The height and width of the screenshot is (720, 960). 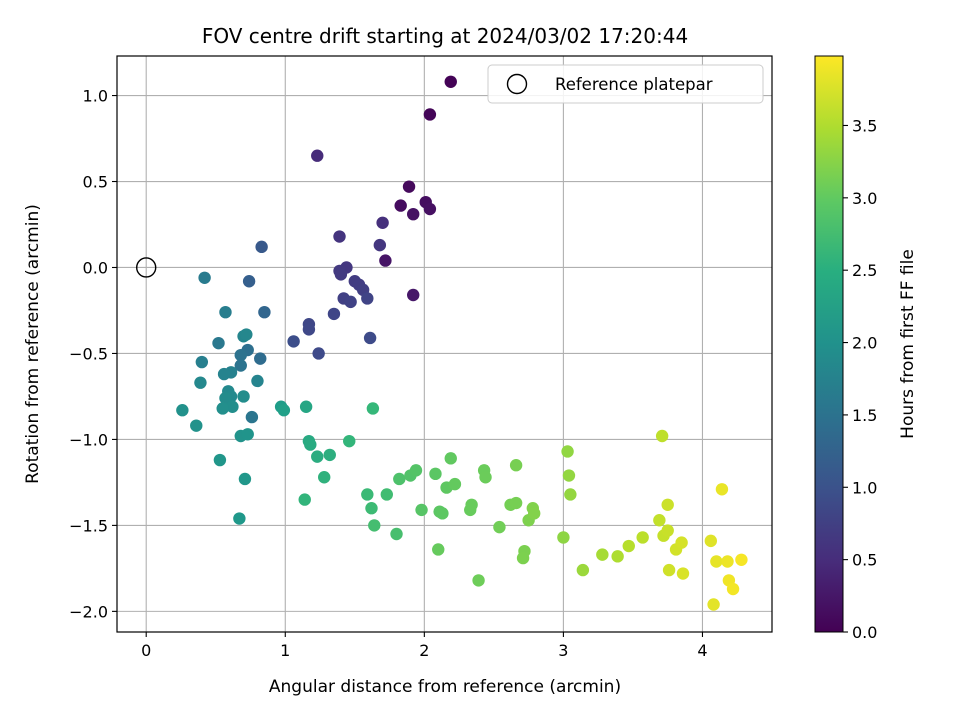 I want to click on legend-reference-icon, so click(x=517, y=84).